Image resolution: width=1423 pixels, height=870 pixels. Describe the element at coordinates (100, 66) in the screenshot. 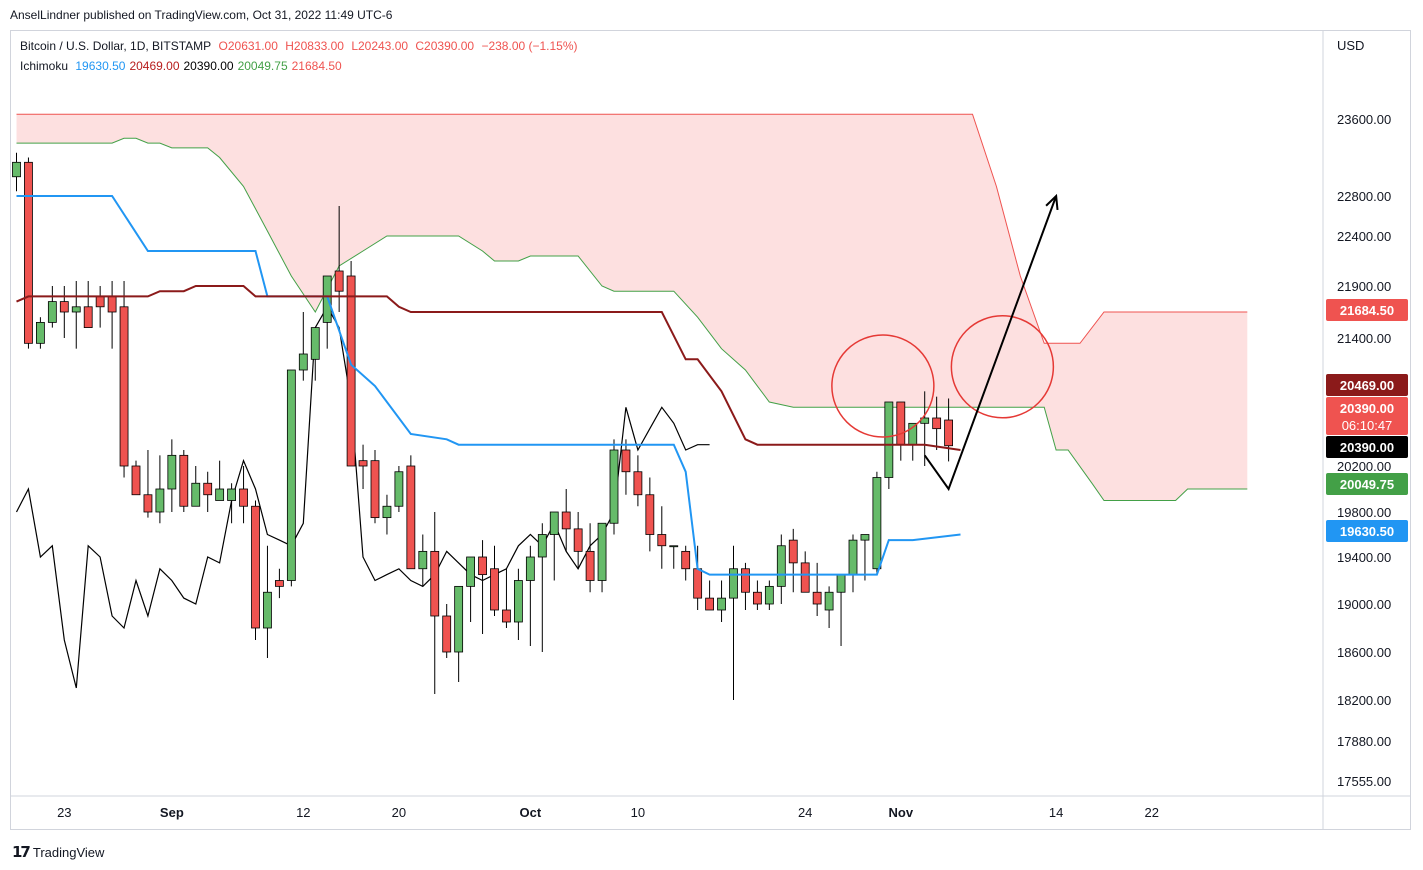

I see `ichimoku-value-0: 19630.50` at that location.